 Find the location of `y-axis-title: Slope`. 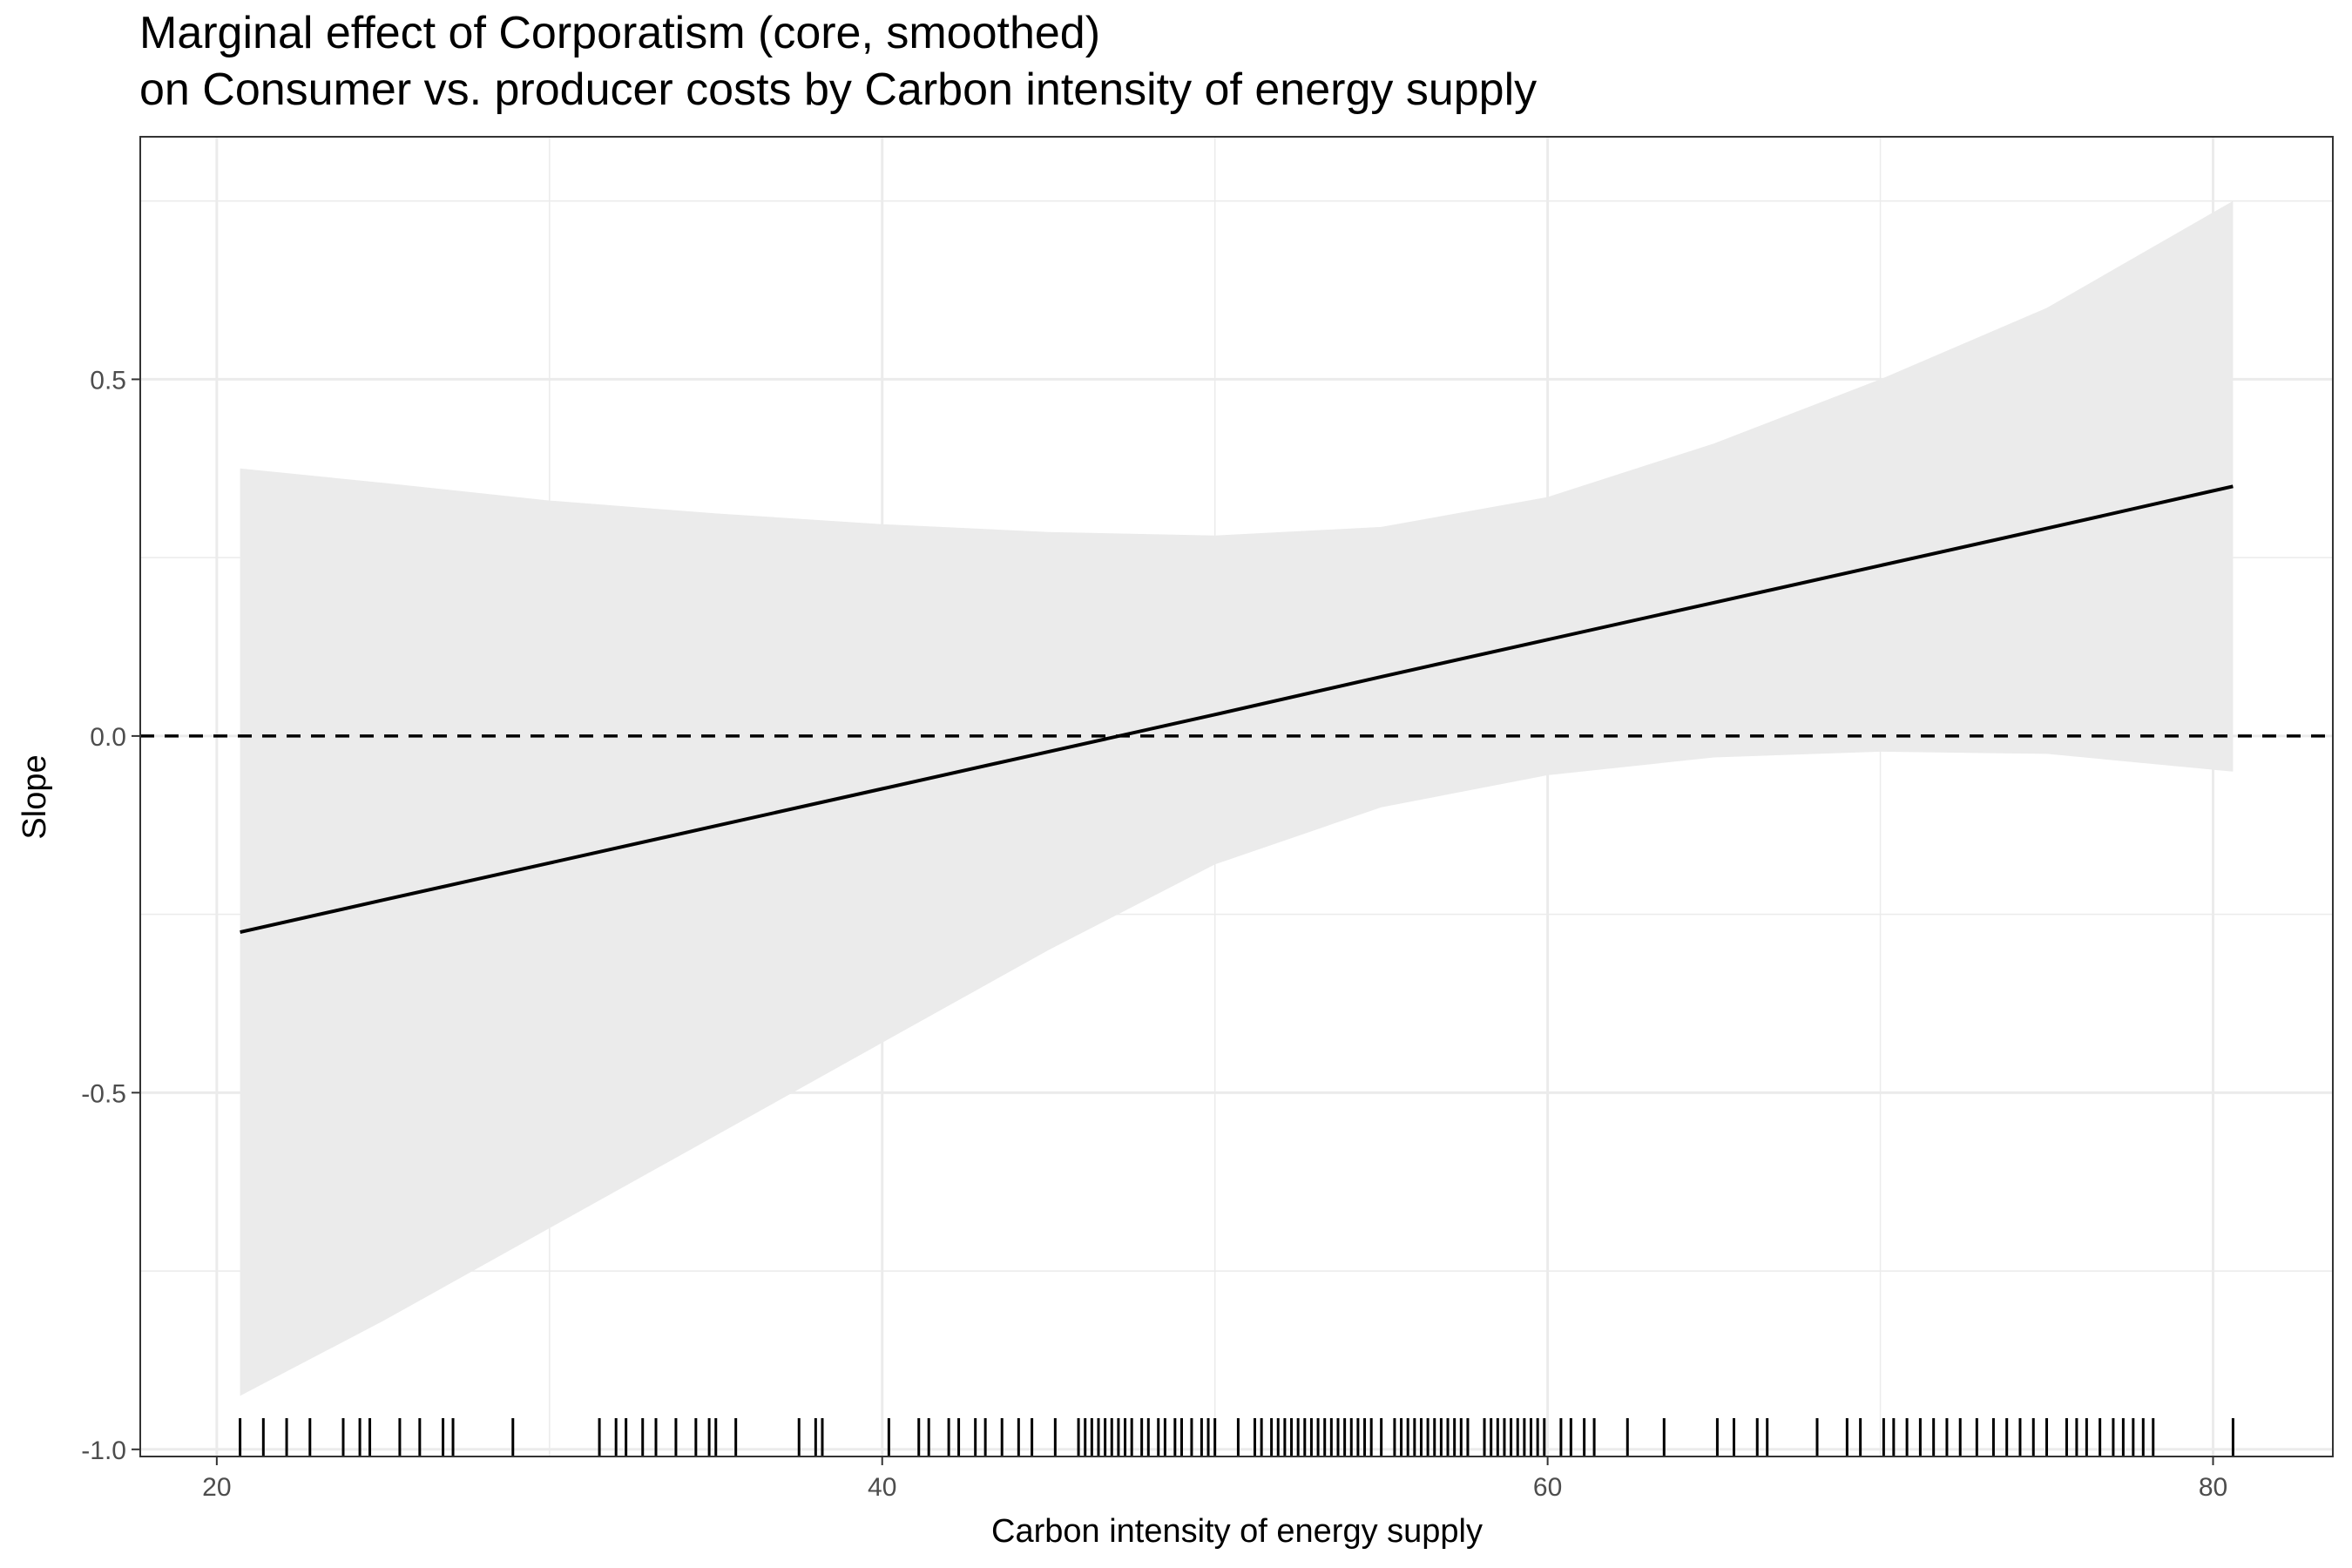

y-axis-title: Slope is located at coordinates (35, 796).